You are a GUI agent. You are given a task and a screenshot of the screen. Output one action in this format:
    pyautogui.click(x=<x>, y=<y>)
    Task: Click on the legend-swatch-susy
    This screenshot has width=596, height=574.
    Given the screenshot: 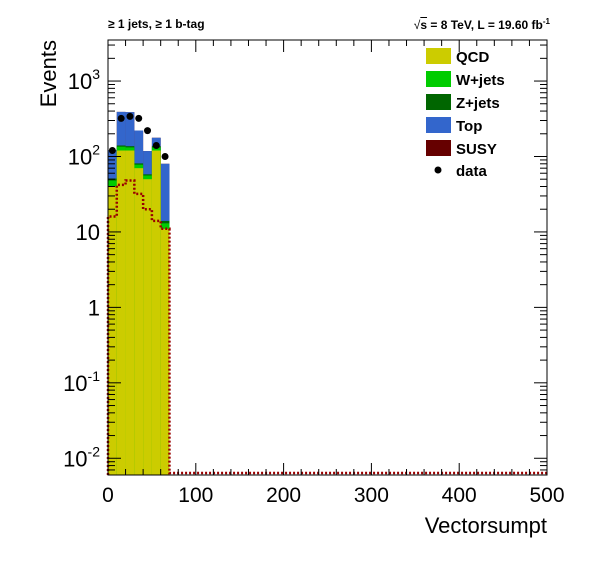 What is the action you would take?
    pyautogui.click(x=438, y=148)
    